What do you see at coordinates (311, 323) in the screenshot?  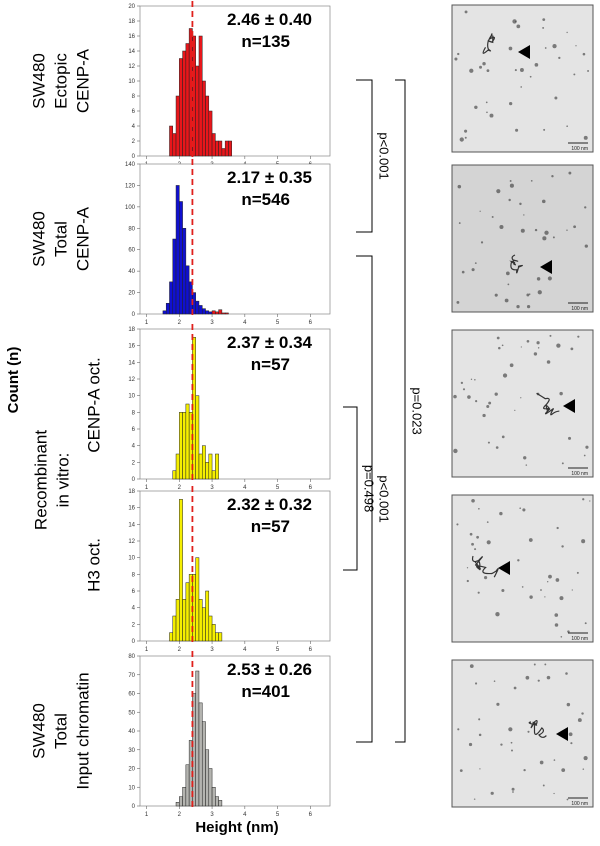 I see `x-tick-label: 6` at bounding box center [311, 323].